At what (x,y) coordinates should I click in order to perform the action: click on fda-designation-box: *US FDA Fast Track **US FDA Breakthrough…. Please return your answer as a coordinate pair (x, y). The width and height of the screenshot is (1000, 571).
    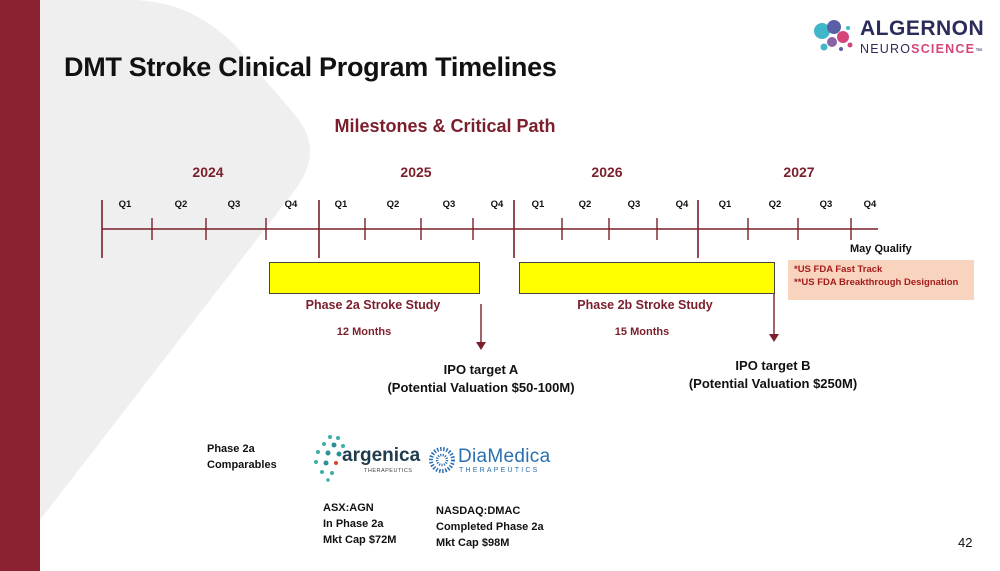
    Looking at the image, I should click on (881, 280).